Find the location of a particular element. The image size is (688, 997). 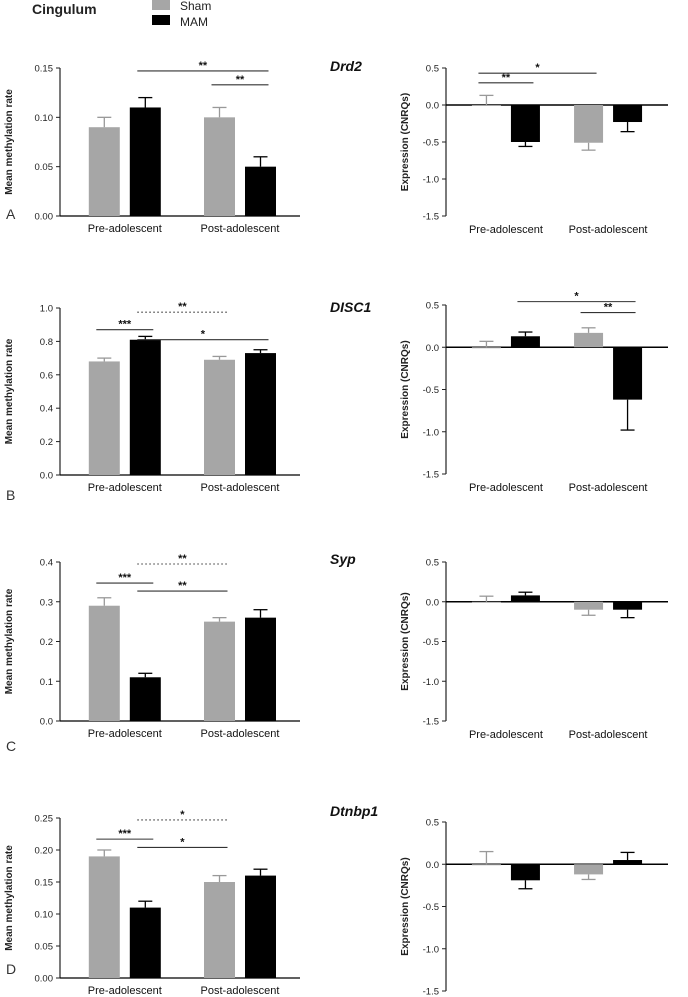

panel-6-gene-name: Syp is located at coordinates (343, 559).